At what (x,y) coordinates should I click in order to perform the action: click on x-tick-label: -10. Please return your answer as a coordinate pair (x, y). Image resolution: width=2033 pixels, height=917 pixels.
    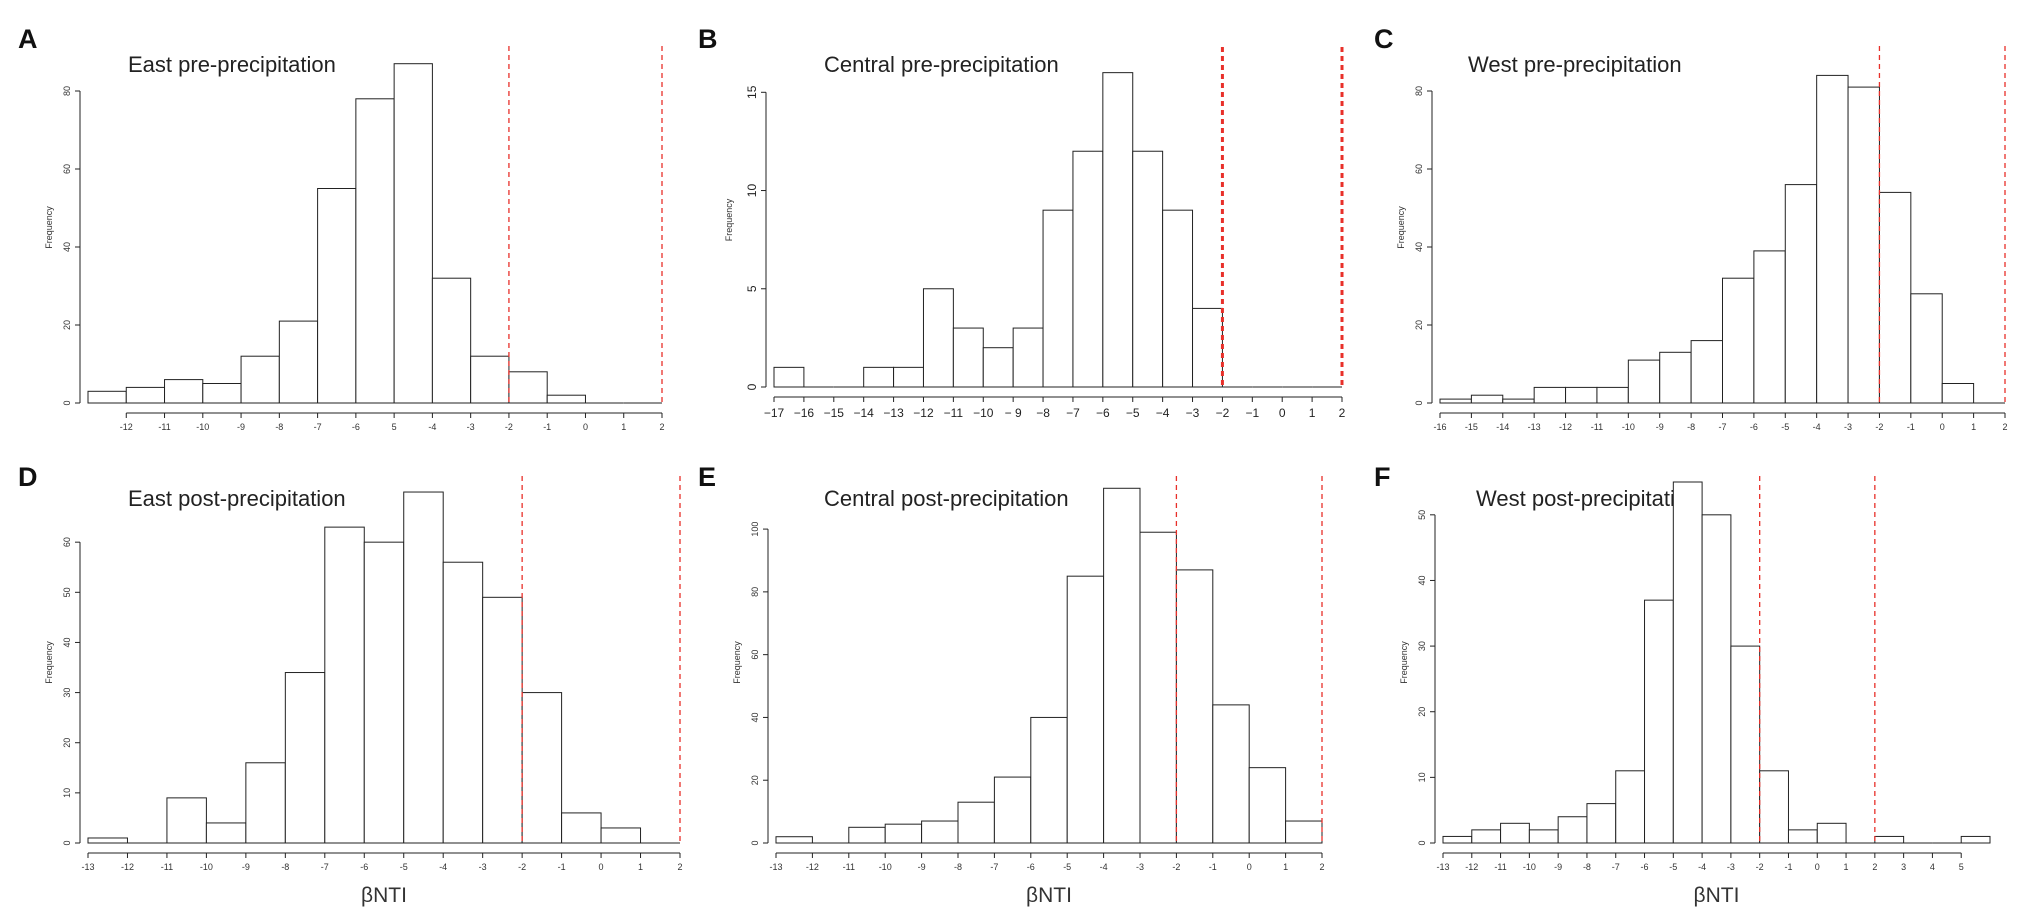
    Looking at the image, I should click on (1529, 867).